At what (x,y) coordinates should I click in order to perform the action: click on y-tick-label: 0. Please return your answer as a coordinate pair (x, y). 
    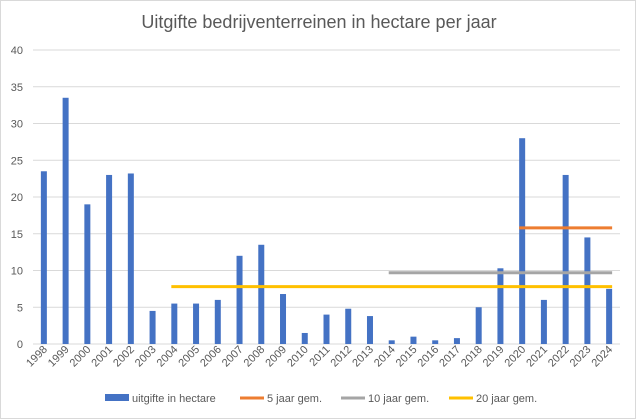
    Looking at the image, I should click on (20, 345).